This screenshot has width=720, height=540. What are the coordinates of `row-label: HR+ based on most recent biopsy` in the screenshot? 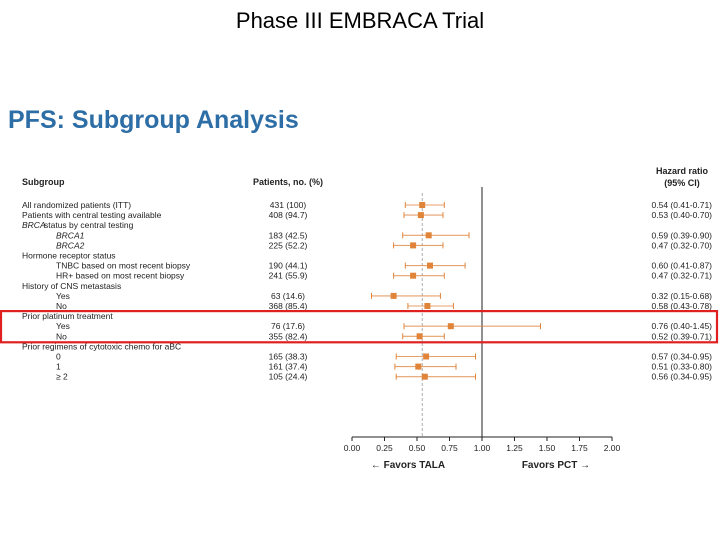 It's located at (120, 276).